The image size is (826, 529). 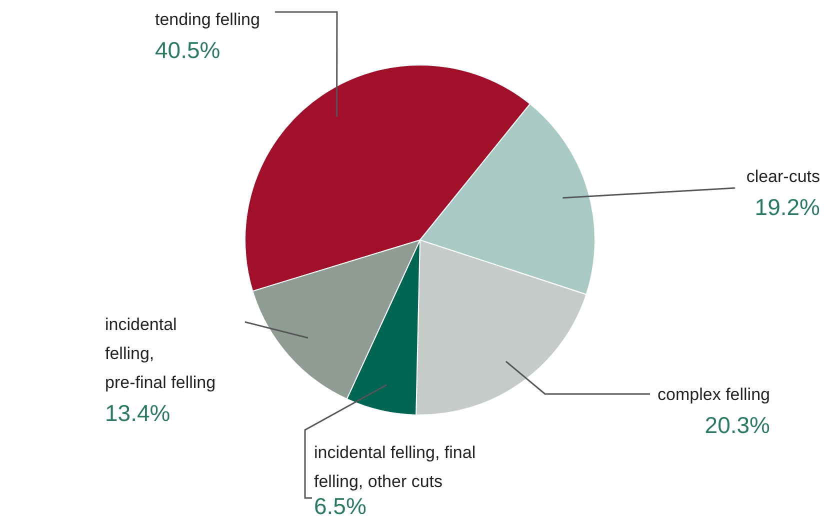 I want to click on data-label: 19.2%, so click(x=787, y=207).